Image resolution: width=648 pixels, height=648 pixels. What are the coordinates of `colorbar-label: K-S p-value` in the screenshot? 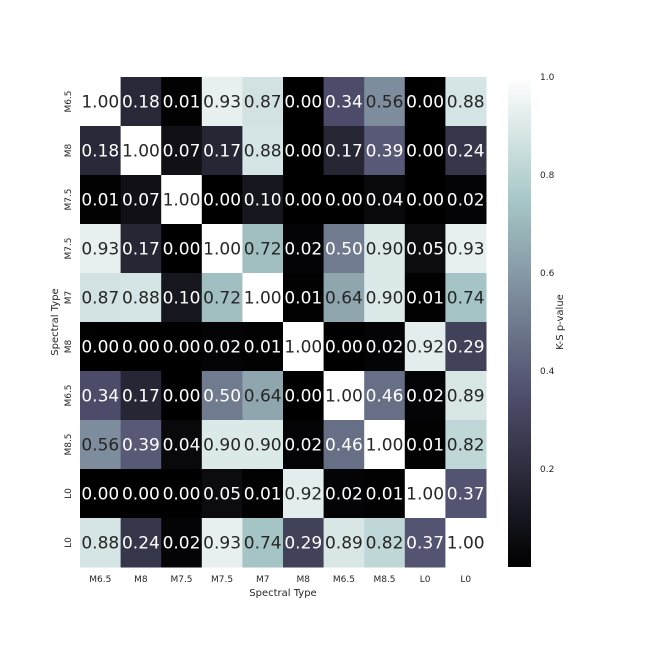 It's located at (560, 322).